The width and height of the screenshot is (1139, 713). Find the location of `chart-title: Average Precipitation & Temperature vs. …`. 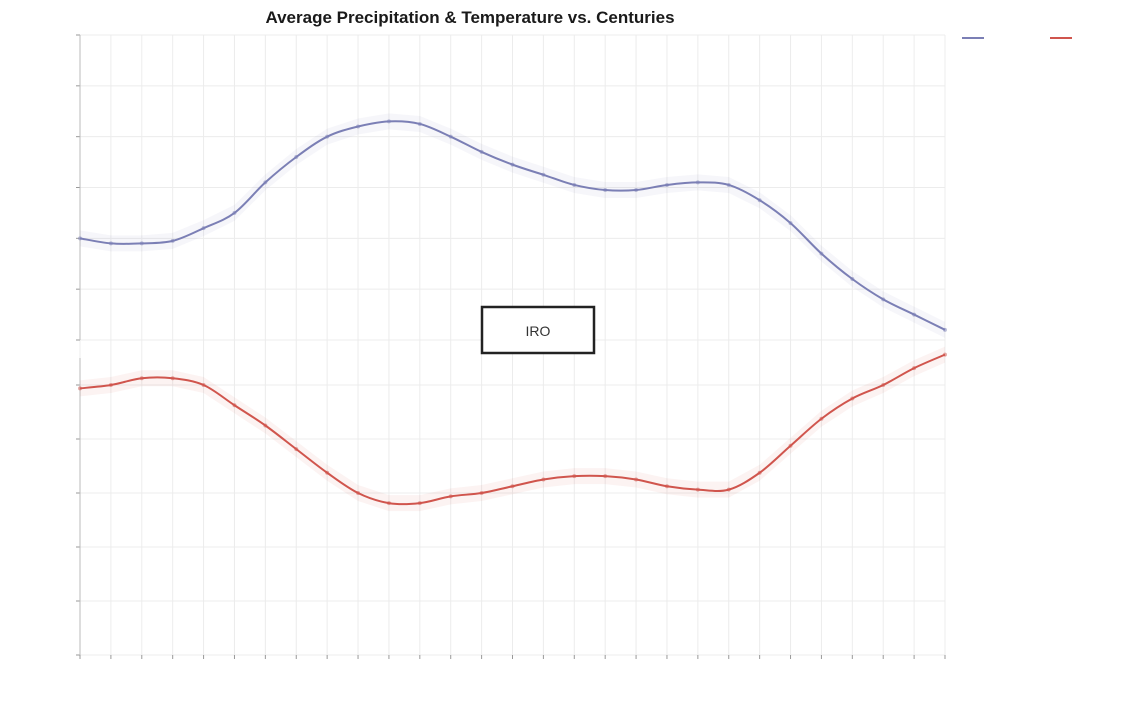

chart-title: Average Precipitation & Temperature vs. … is located at coordinates (469, 17).